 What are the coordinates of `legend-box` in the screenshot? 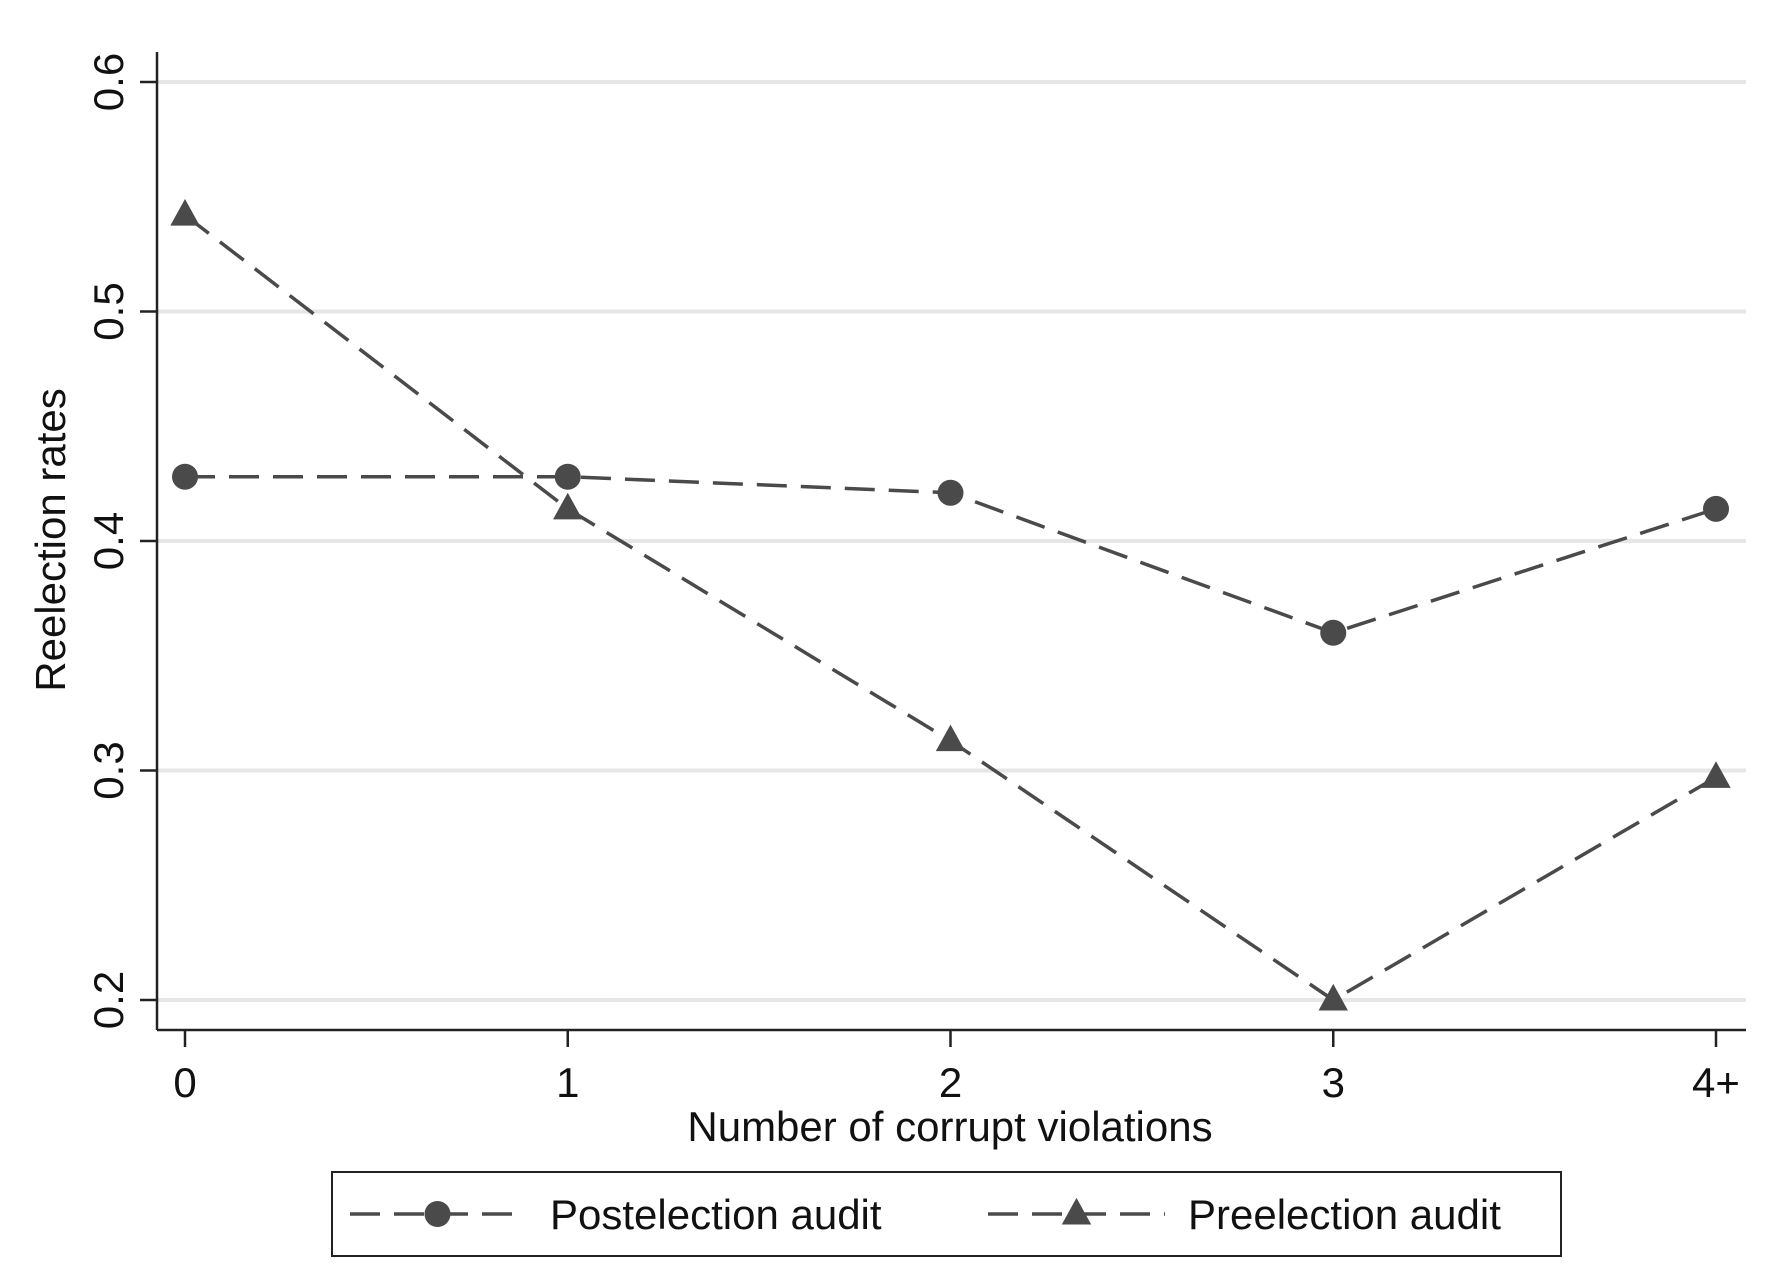 It's located at (946, 1214).